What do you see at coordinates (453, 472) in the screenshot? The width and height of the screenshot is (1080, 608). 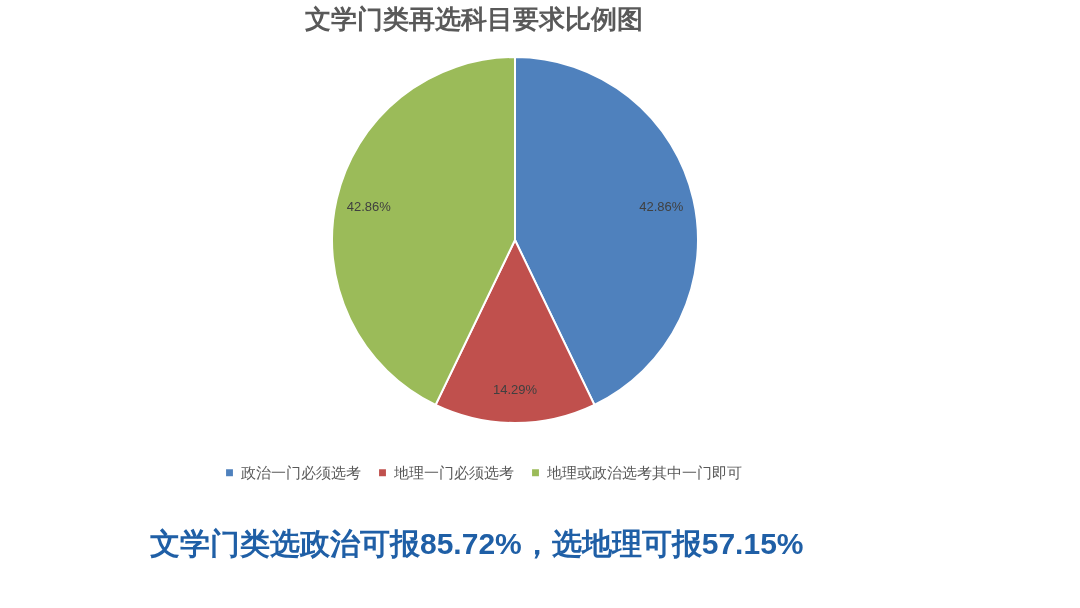 I see `legend-label: 地理一门必须选考` at bounding box center [453, 472].